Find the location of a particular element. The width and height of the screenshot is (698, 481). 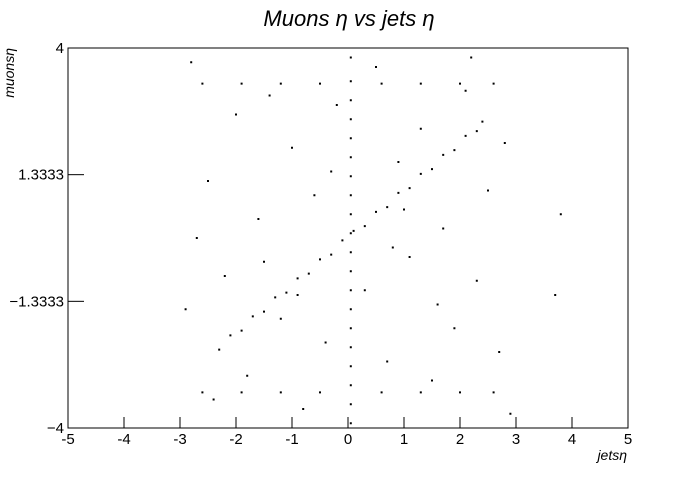

y-tick-label: 1.3333 is located at coordinates (41, 175).